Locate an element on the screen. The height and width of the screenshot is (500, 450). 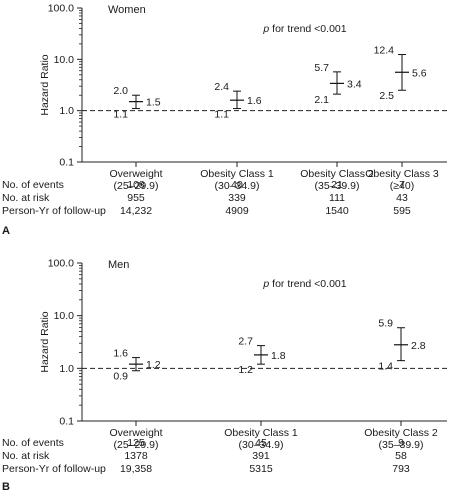
table-cell: 21 is located at coordinates (337, 185).